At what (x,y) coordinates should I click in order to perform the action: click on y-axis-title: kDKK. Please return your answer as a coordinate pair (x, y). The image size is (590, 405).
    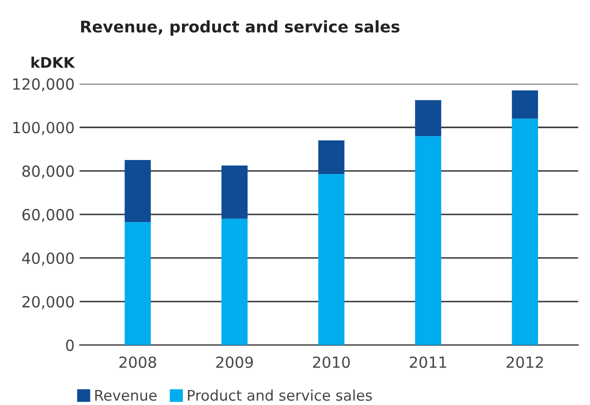
    Looking at the image, I should click on (53, 62).